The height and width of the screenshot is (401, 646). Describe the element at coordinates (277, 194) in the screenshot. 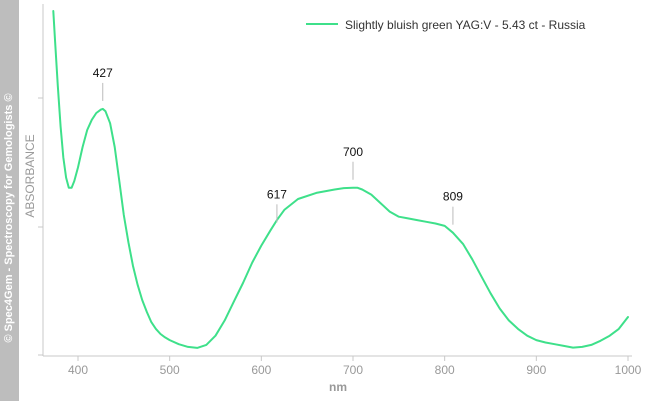

I see `annotation-label: 617` at that location.